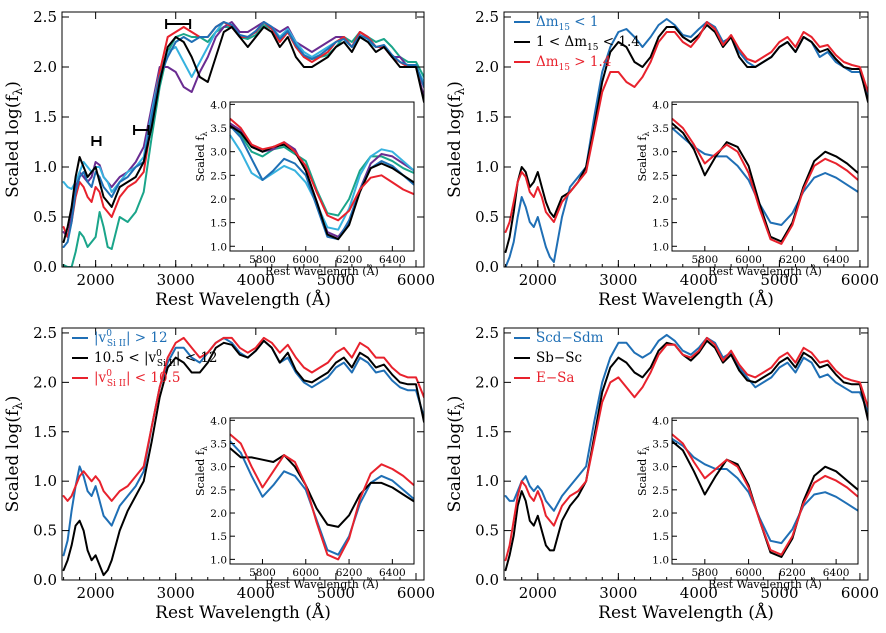 The width and height of the screenshot is (886, 633). I want to click on legend-entry: Δm15 < 1, so click(567, 23).